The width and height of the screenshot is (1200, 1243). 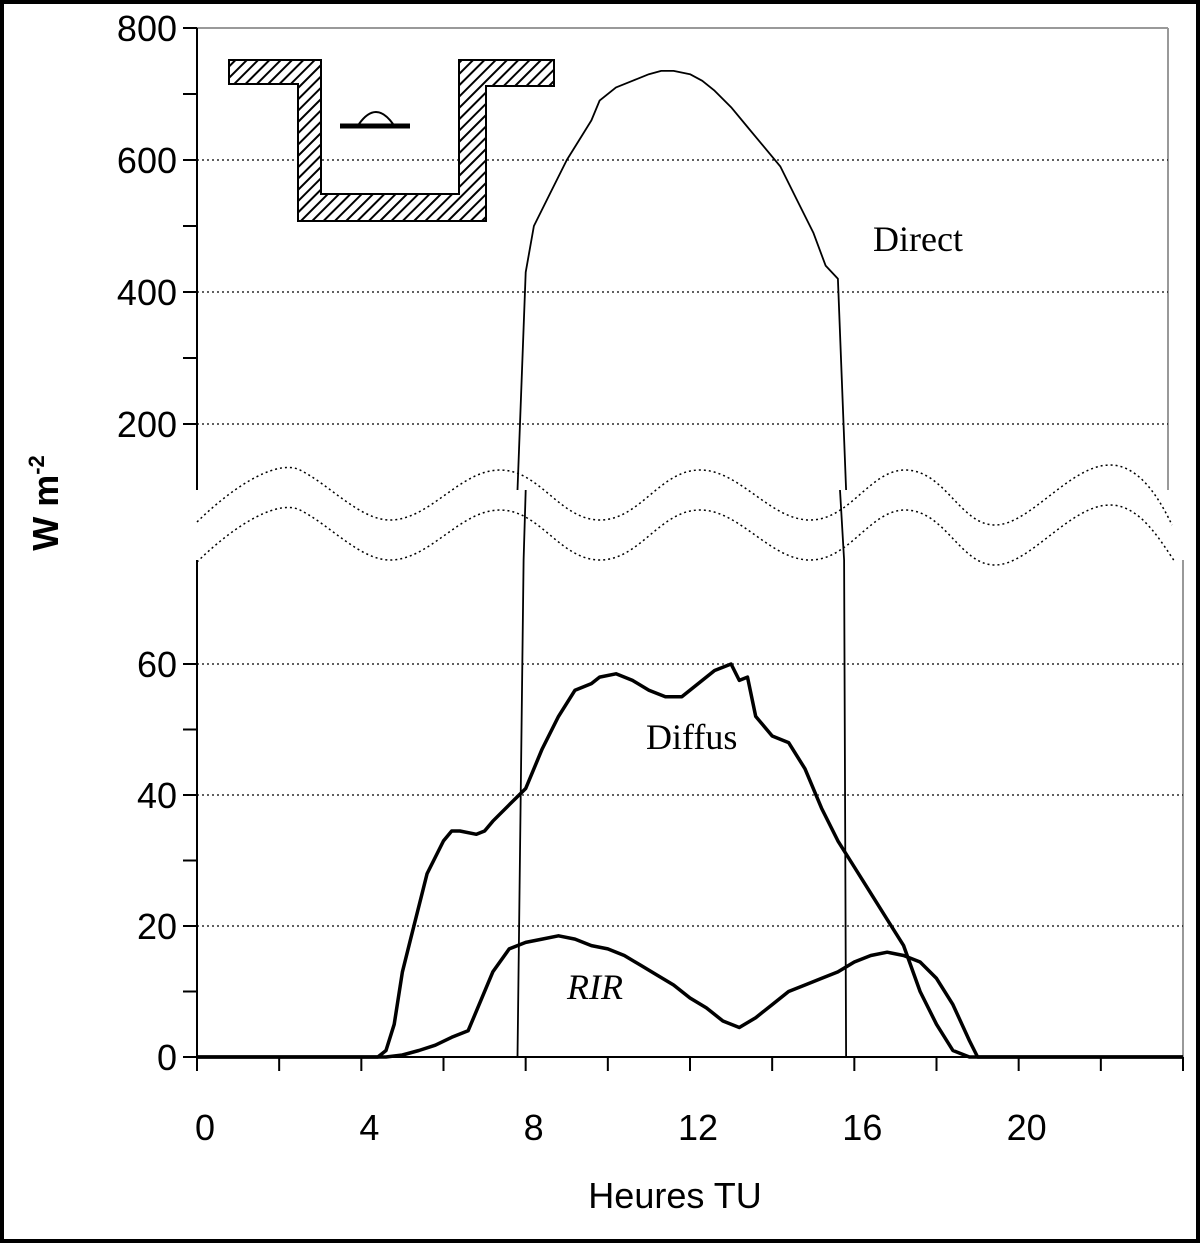 What do you see at coordinates (684, 495) in the screenshot?
I see `axis-break-line-top` at bounding box center [684, 495].